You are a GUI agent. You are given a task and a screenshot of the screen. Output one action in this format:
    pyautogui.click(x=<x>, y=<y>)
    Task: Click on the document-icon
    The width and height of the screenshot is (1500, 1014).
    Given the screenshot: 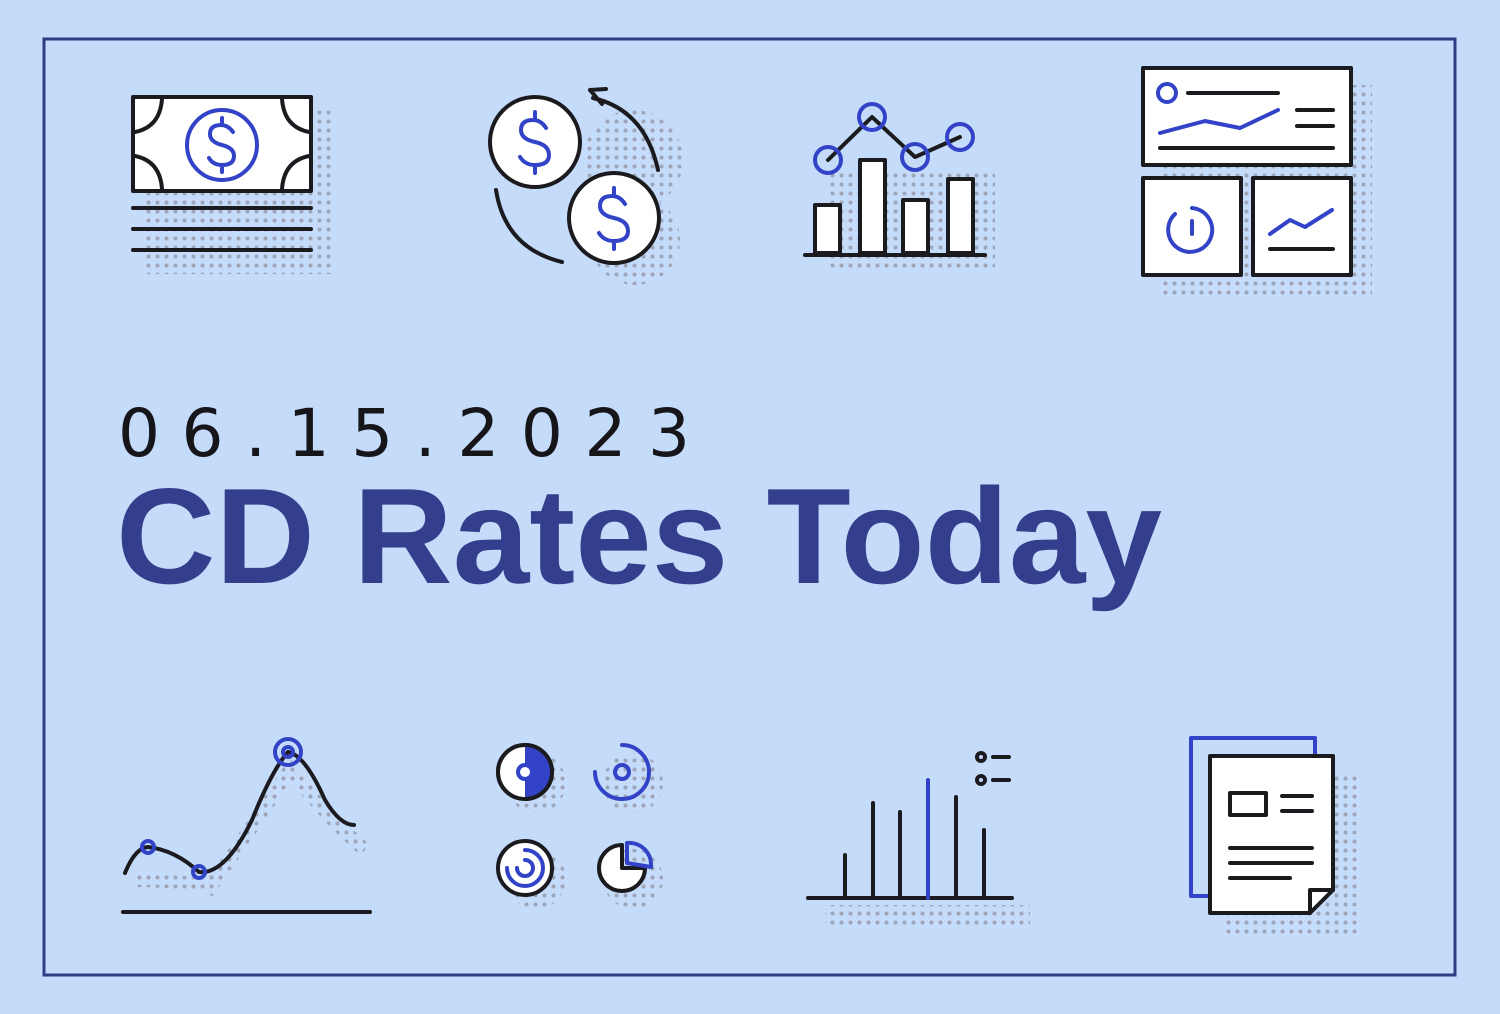 What is the action you would take?
    pyautogui.click(x=1273, y=835)
    